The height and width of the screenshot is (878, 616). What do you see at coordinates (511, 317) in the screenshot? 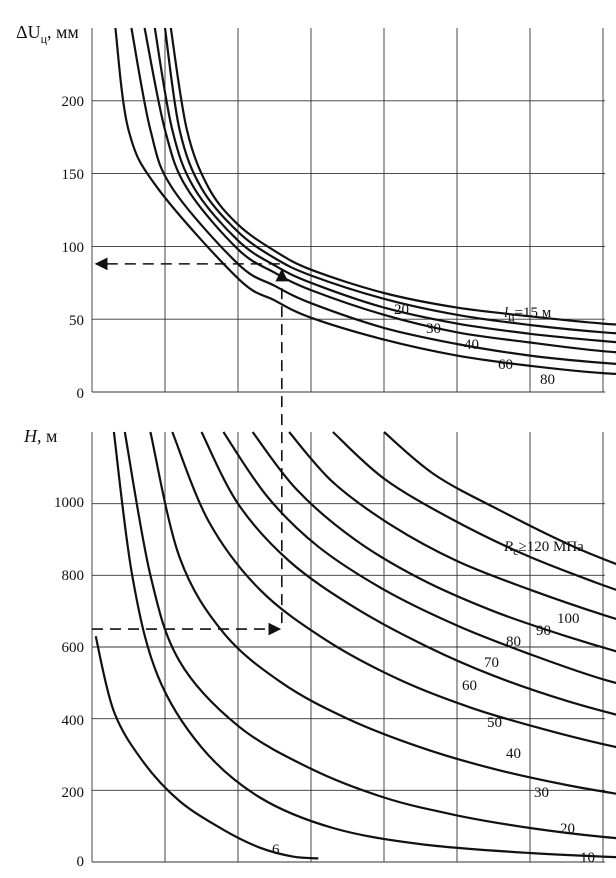
I see `top-param-sub: ц` at bounding box center [511, 317].